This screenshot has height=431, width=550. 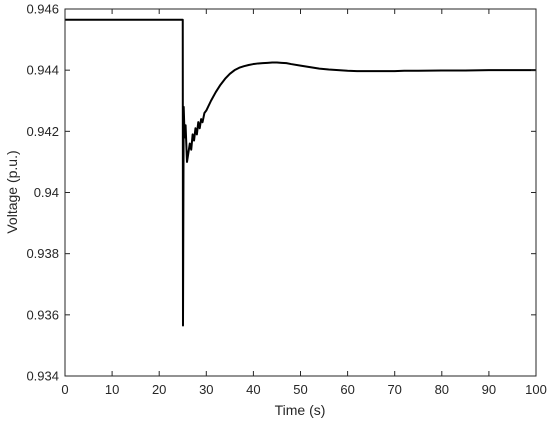 I want to click on x-tick-label: 60, so click(x=347, y=389).